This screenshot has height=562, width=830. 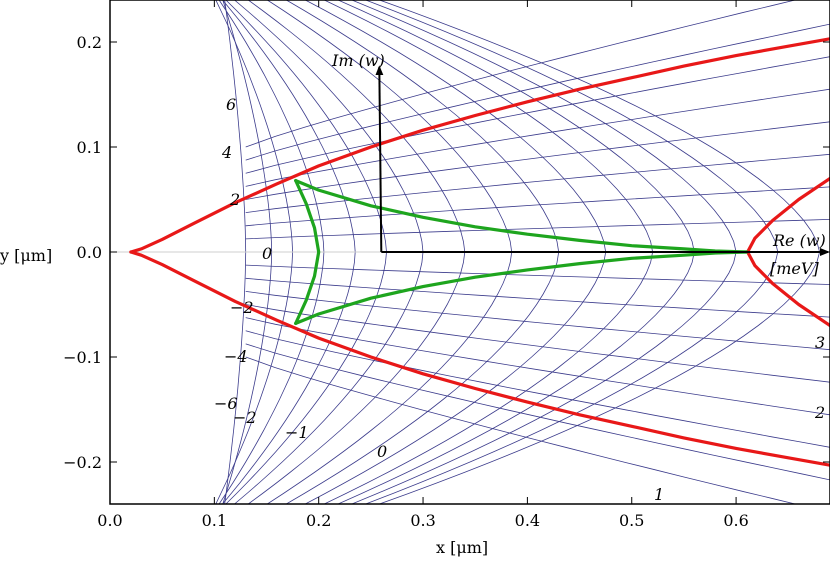 What do you see at coordinates (735, 520) in the screenshot?
I see `x-tick-label: 0.6` at bounding box center [735, 520].